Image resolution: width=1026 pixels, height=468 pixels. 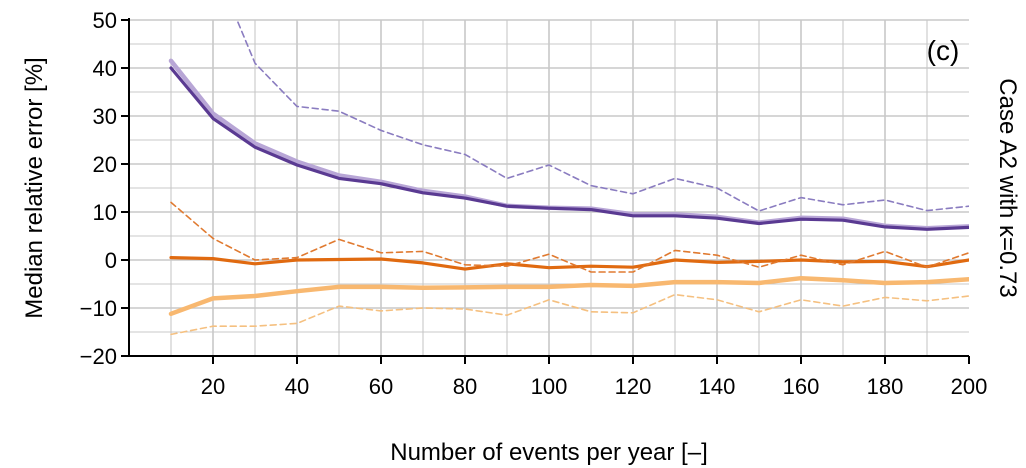 What do you see at coordinates (969, 386) in the screenshot?
I see `x-tick-label: 200` at bounding box center [969, 386].